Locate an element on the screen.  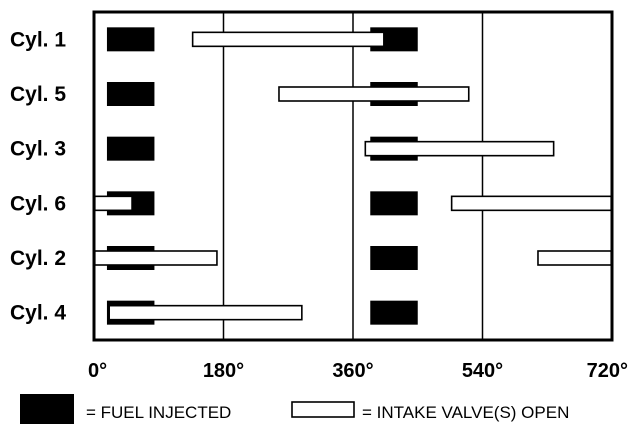
row-label-cyl-4: Cyl. 4 is located at coordinates (38, 313).